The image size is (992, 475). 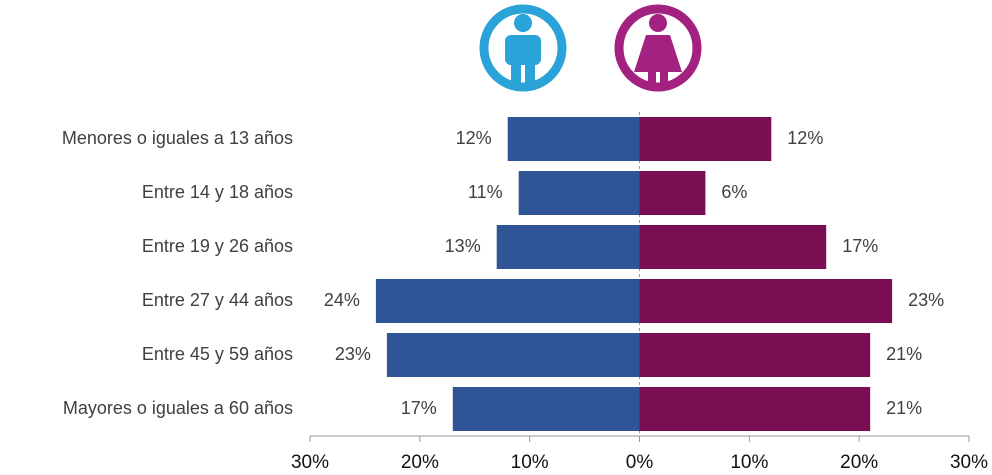 What do you see at coordinates (217, 300) in the screenshot?
I see `category-label: Entre 27 y 44 años` at bounding box center [217, 300].